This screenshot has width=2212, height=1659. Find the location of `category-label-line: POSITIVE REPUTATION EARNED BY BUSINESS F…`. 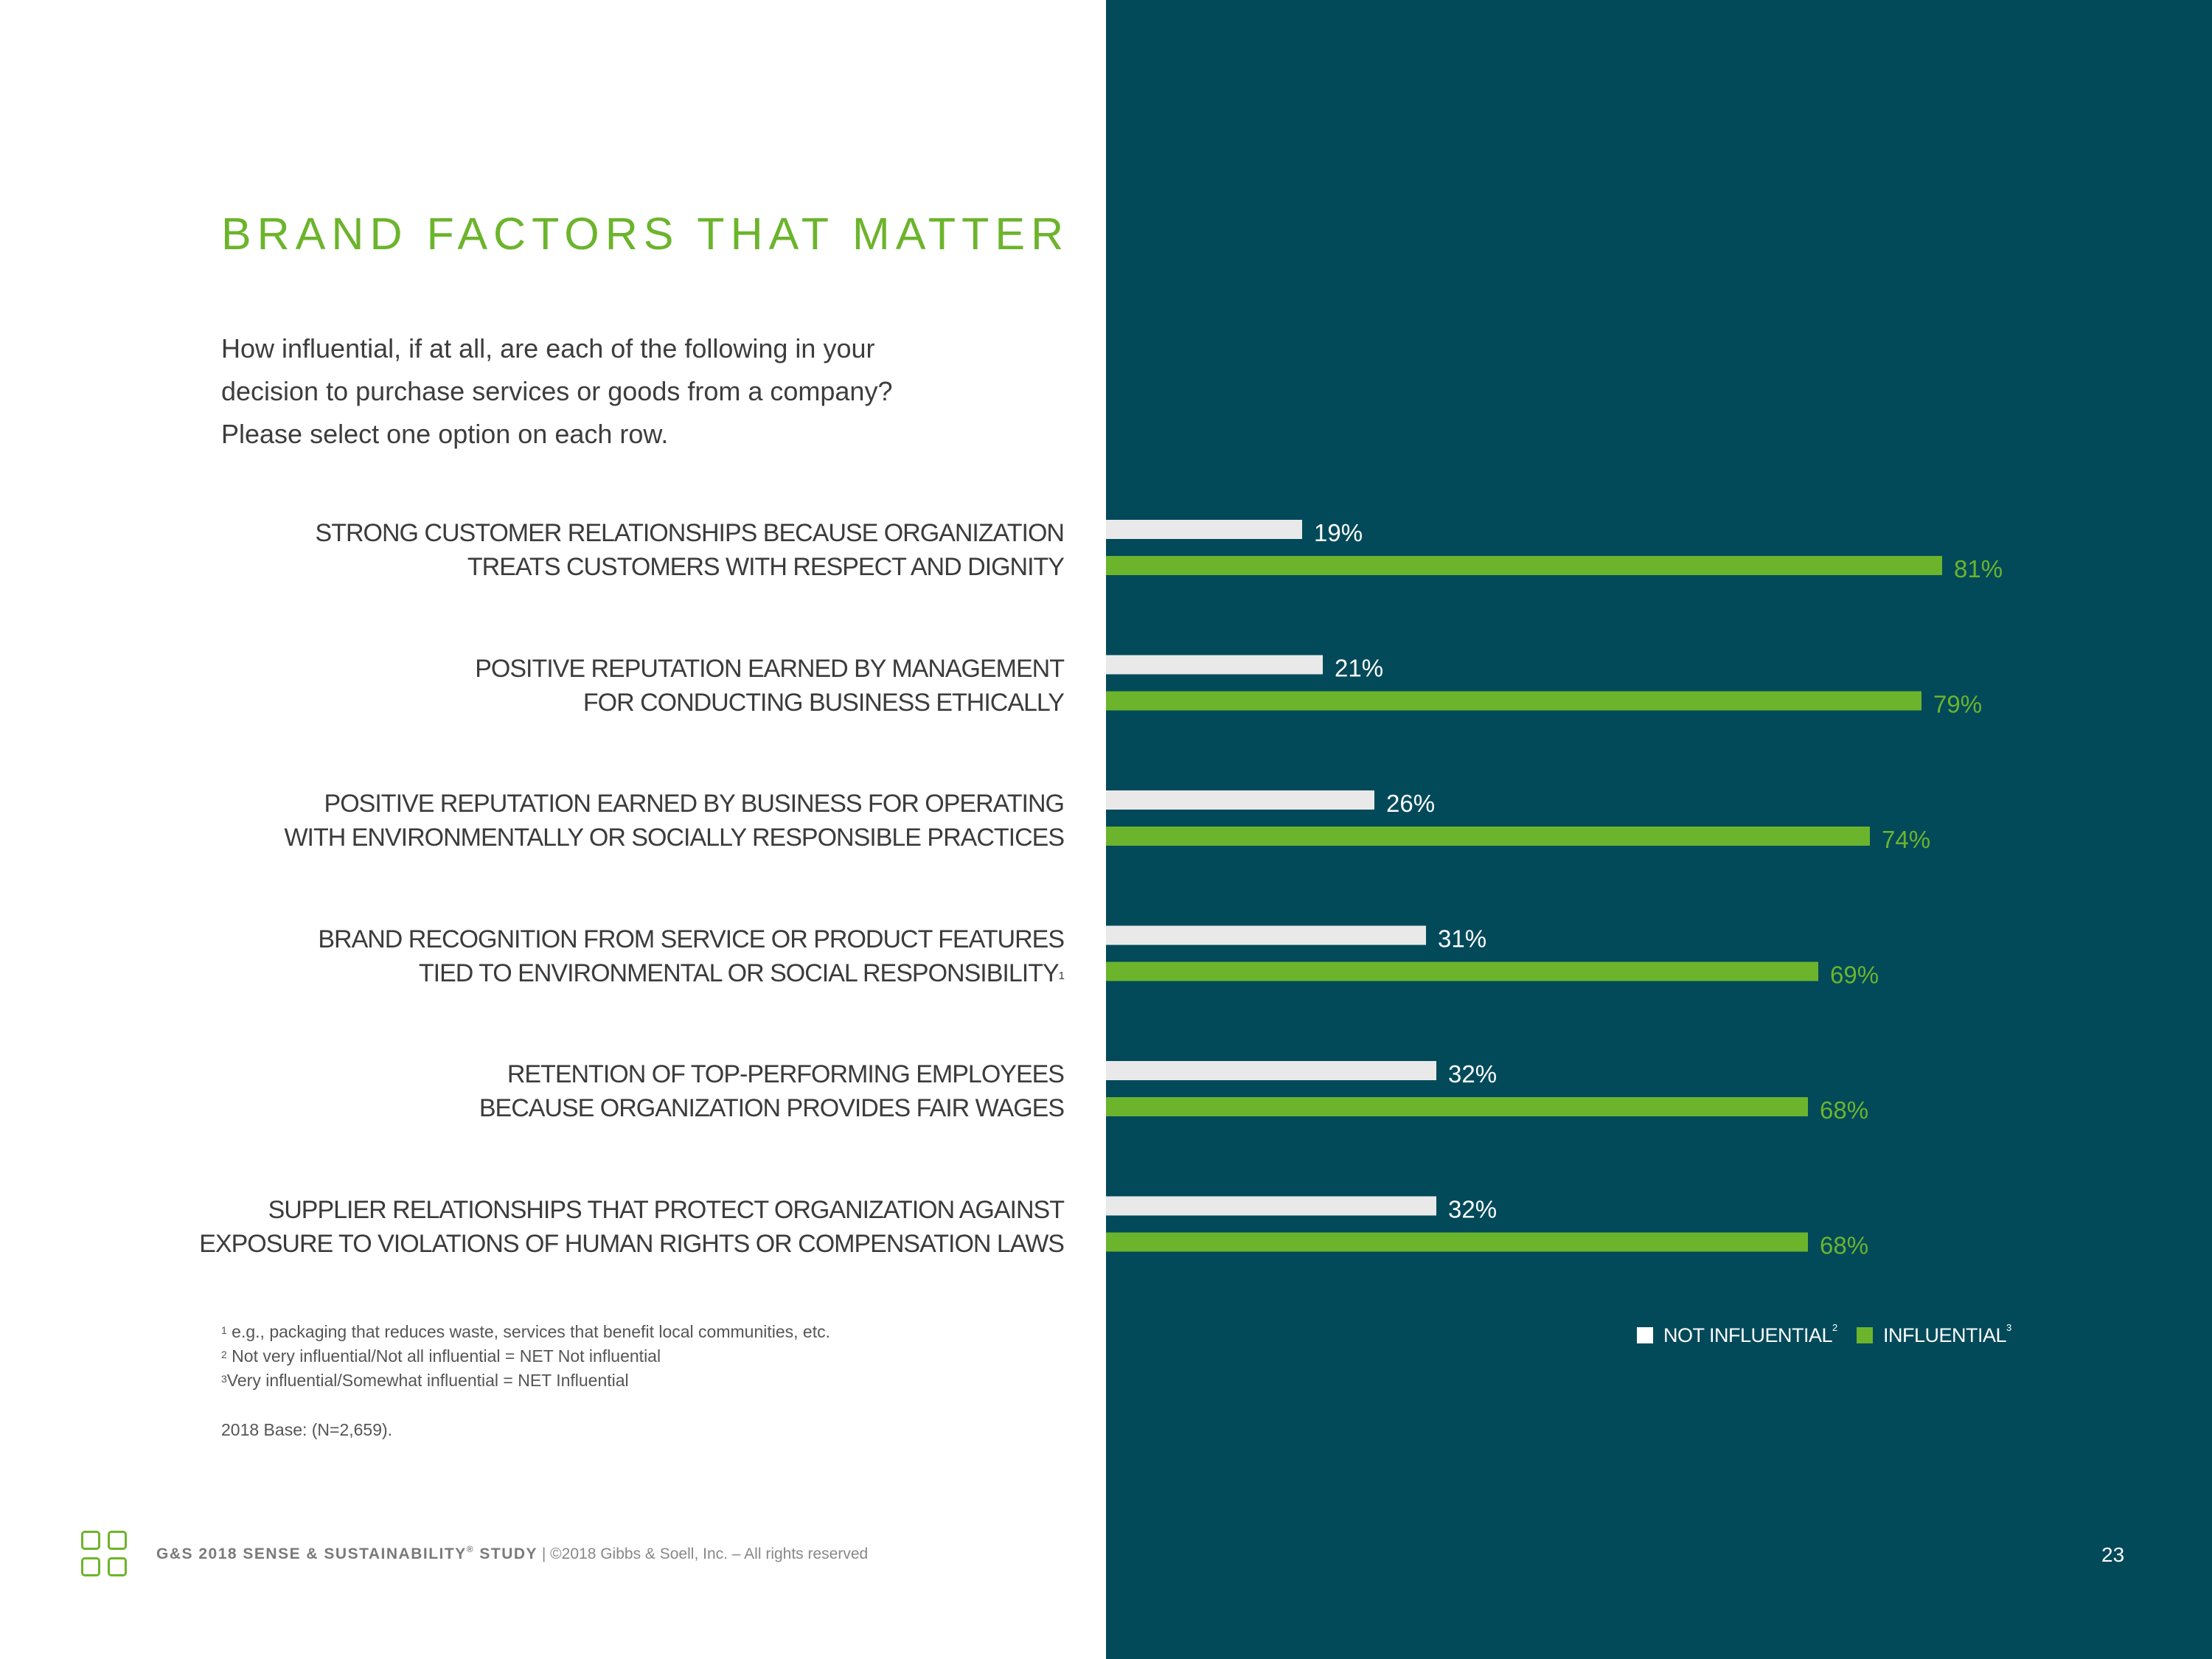

category-label-line: POSITIVE REPUTATION EARNED BY BUSINESS F… is located at coordinates (694, 804).